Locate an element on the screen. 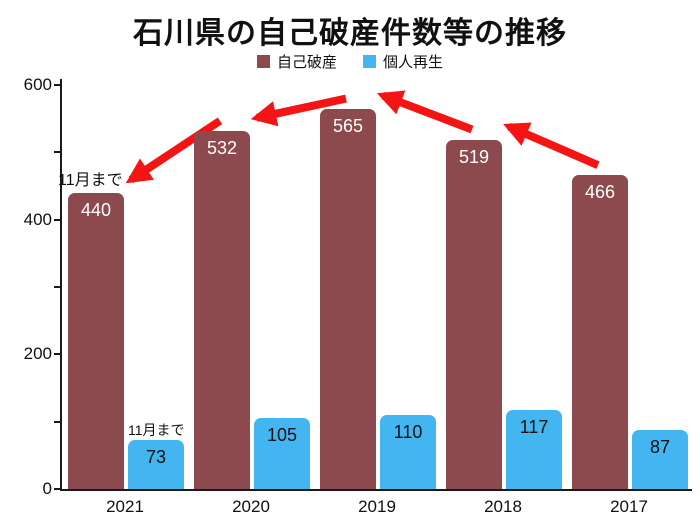 The image size is (700, 525). legend-item: 自己破産 is located at coordinates (296, 61).